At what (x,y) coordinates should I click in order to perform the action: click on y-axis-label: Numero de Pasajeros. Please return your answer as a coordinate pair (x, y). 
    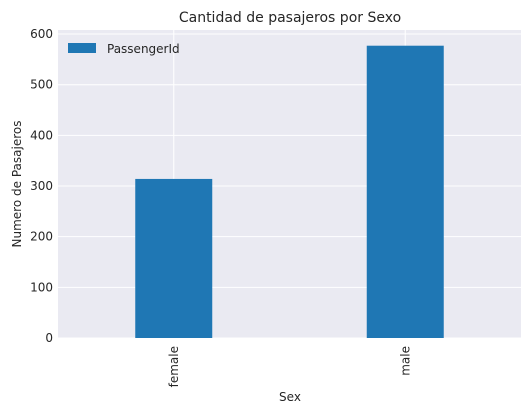
    Looking at the image, I should click on (17, 184).